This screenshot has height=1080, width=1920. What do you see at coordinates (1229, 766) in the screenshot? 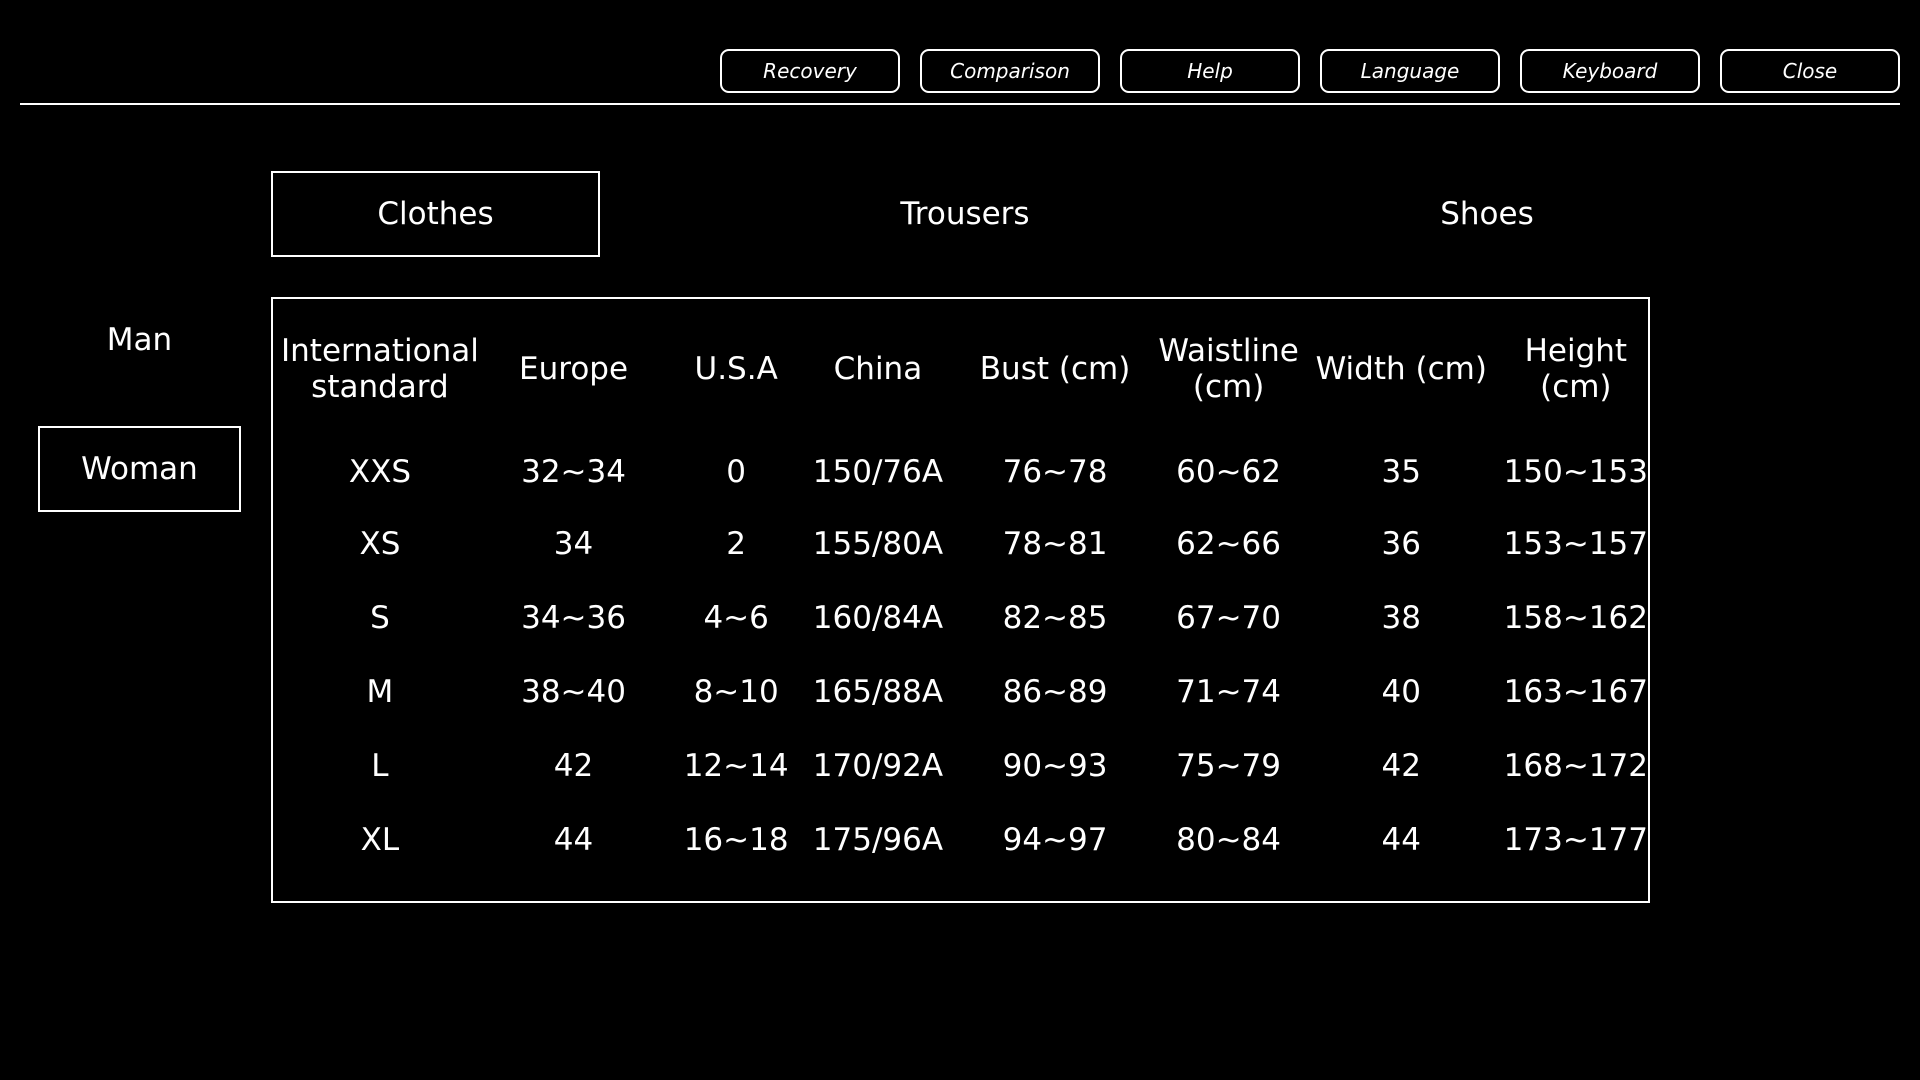
I see `cell-waistline: 75~79` at bounding box center [1229, 766].